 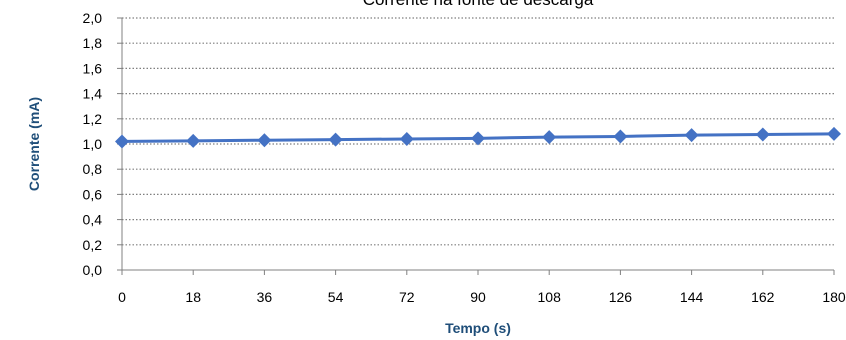 I want to click on x-tick-label: 108, so click(x=550, y=297).